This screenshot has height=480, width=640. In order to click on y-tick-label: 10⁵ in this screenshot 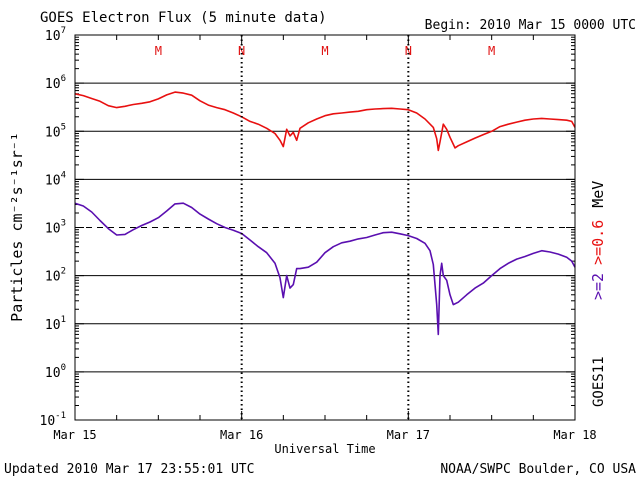, I will do `click(55, 131)`.